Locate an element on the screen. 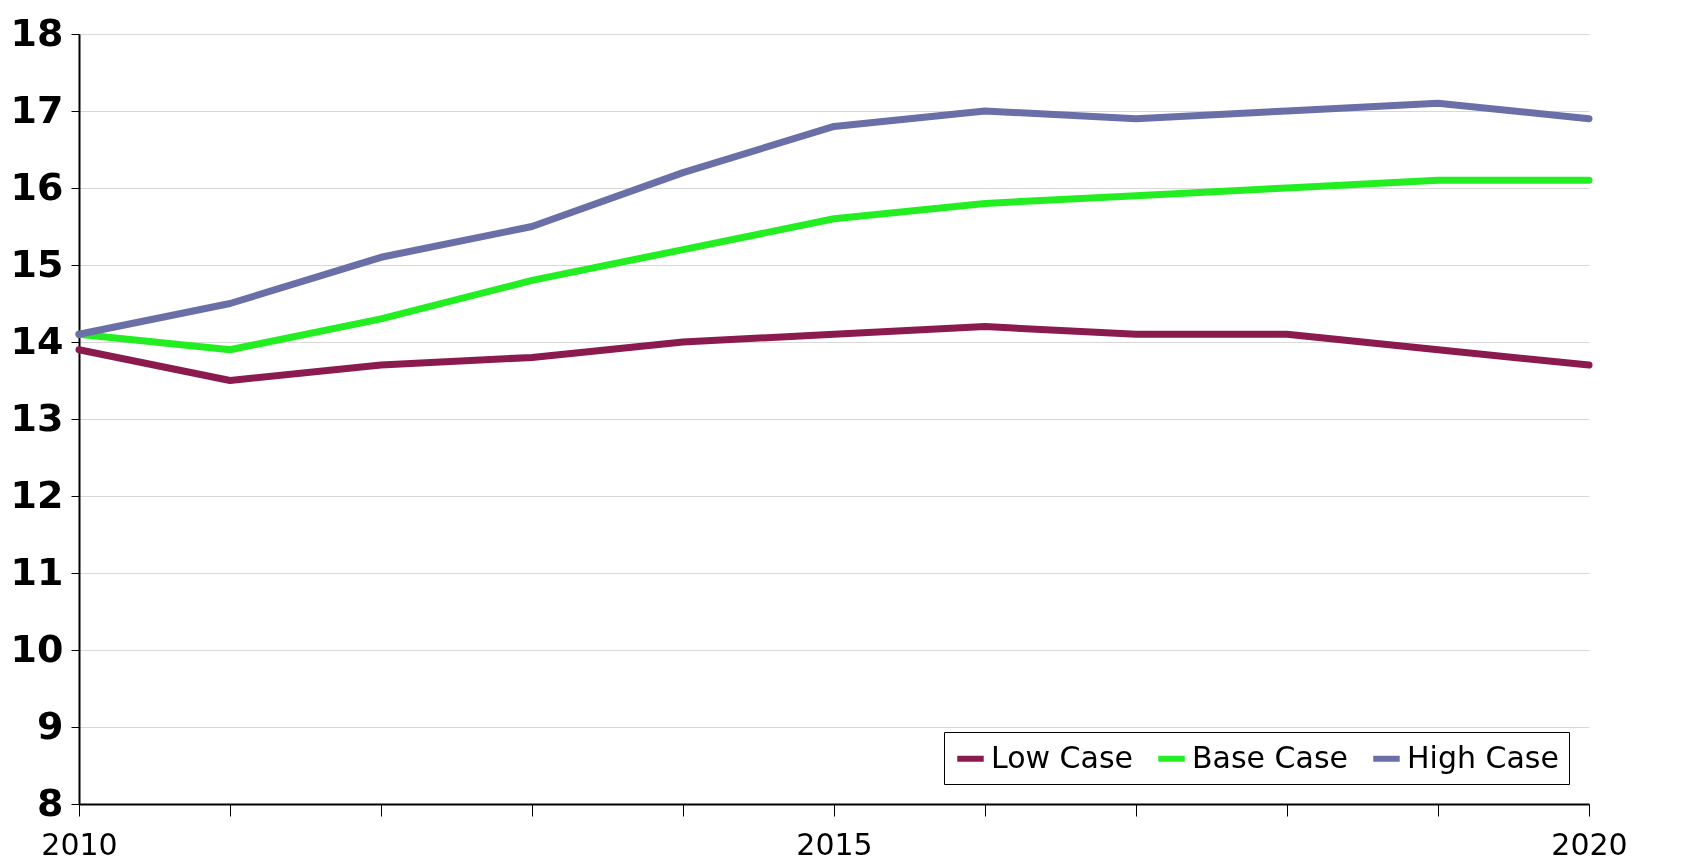 This screenshot has height=868, width=1686. legend-label: Low Case is located at coordinates (1062, 757).